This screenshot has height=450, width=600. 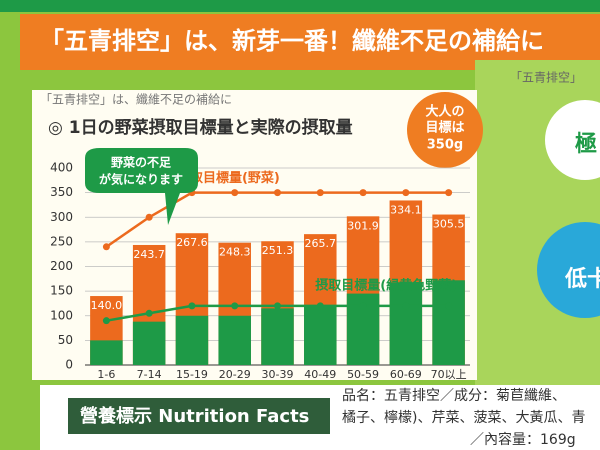 I want to click on x-tick-label: 60-69, so click(x=406, y=374).